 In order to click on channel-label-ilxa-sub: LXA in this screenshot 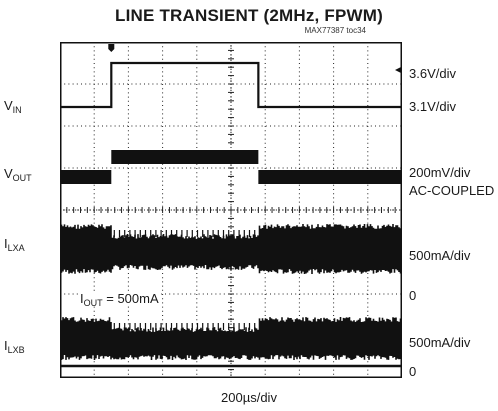, I will do `click(16, 248)`.